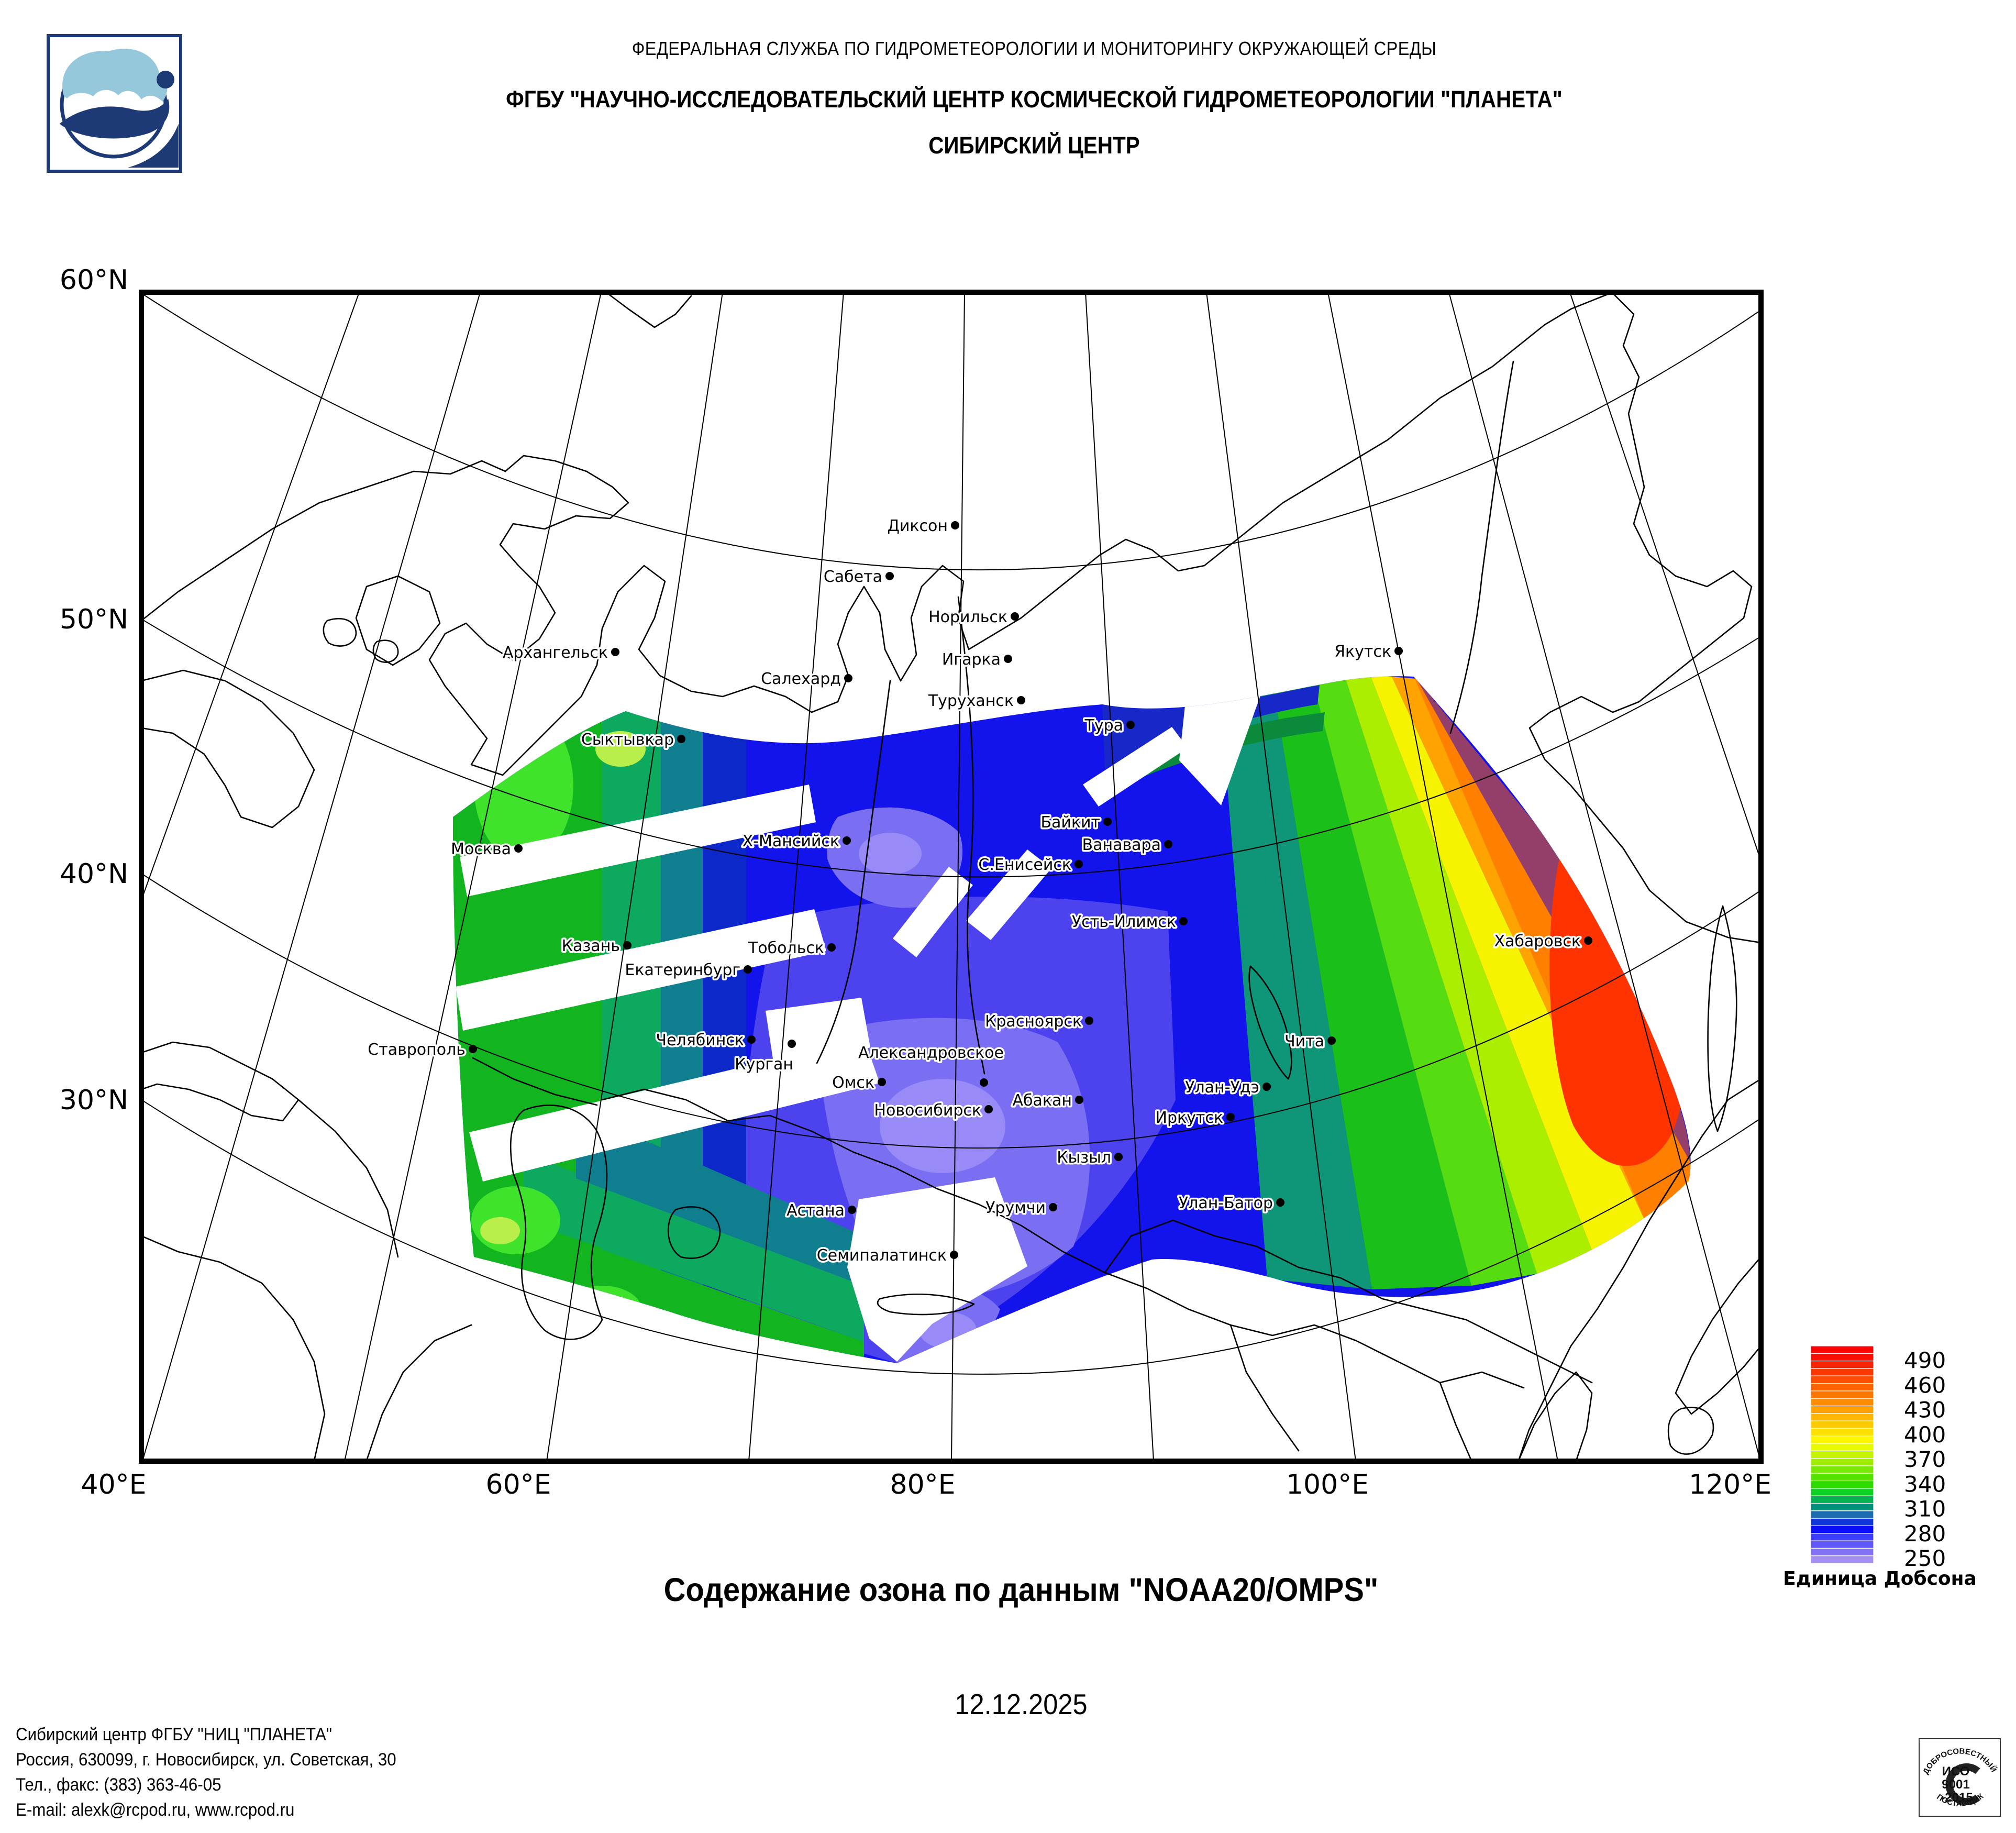 This screenshot has height=1833, width=2016. I want to click on city-label: Новосибирск, so click(928, 1110).